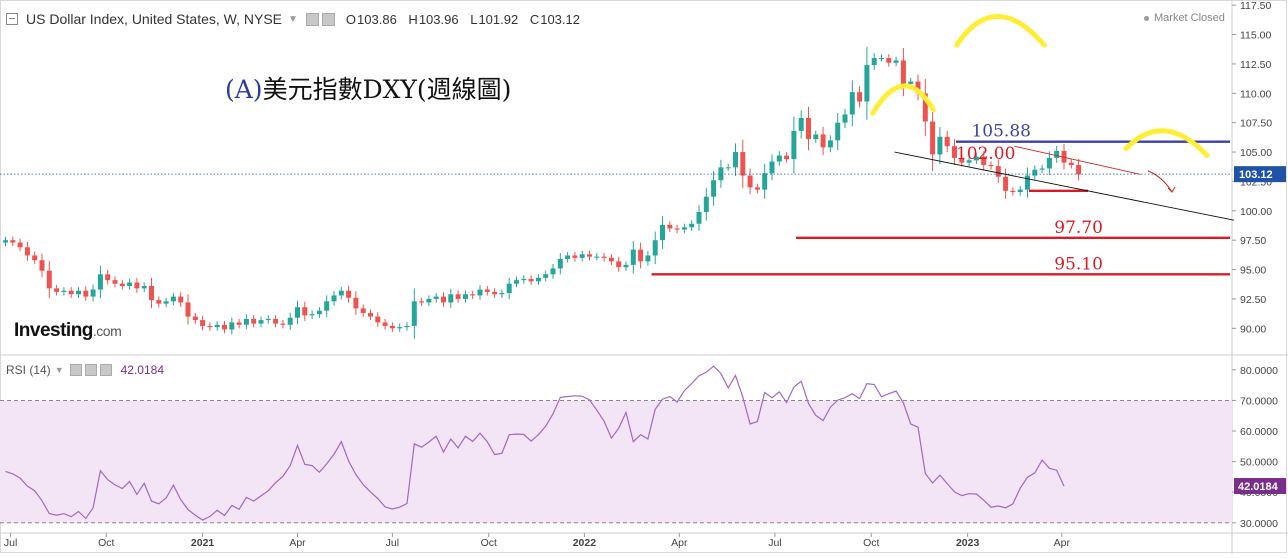  What do you see at coordinates (1255, 94) in the screenshot?
I see `price-tick-label: 110.00` at bounding box center [1255, 94].